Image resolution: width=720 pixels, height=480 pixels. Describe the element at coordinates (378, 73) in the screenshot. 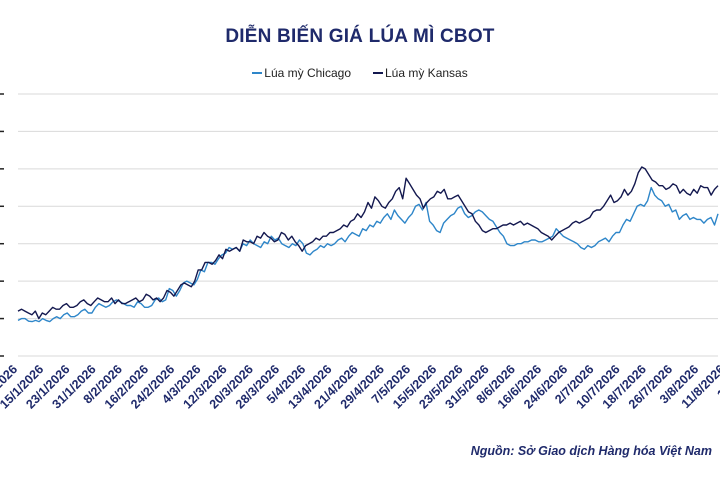

I see `legend-swatch-kansas` at that location.